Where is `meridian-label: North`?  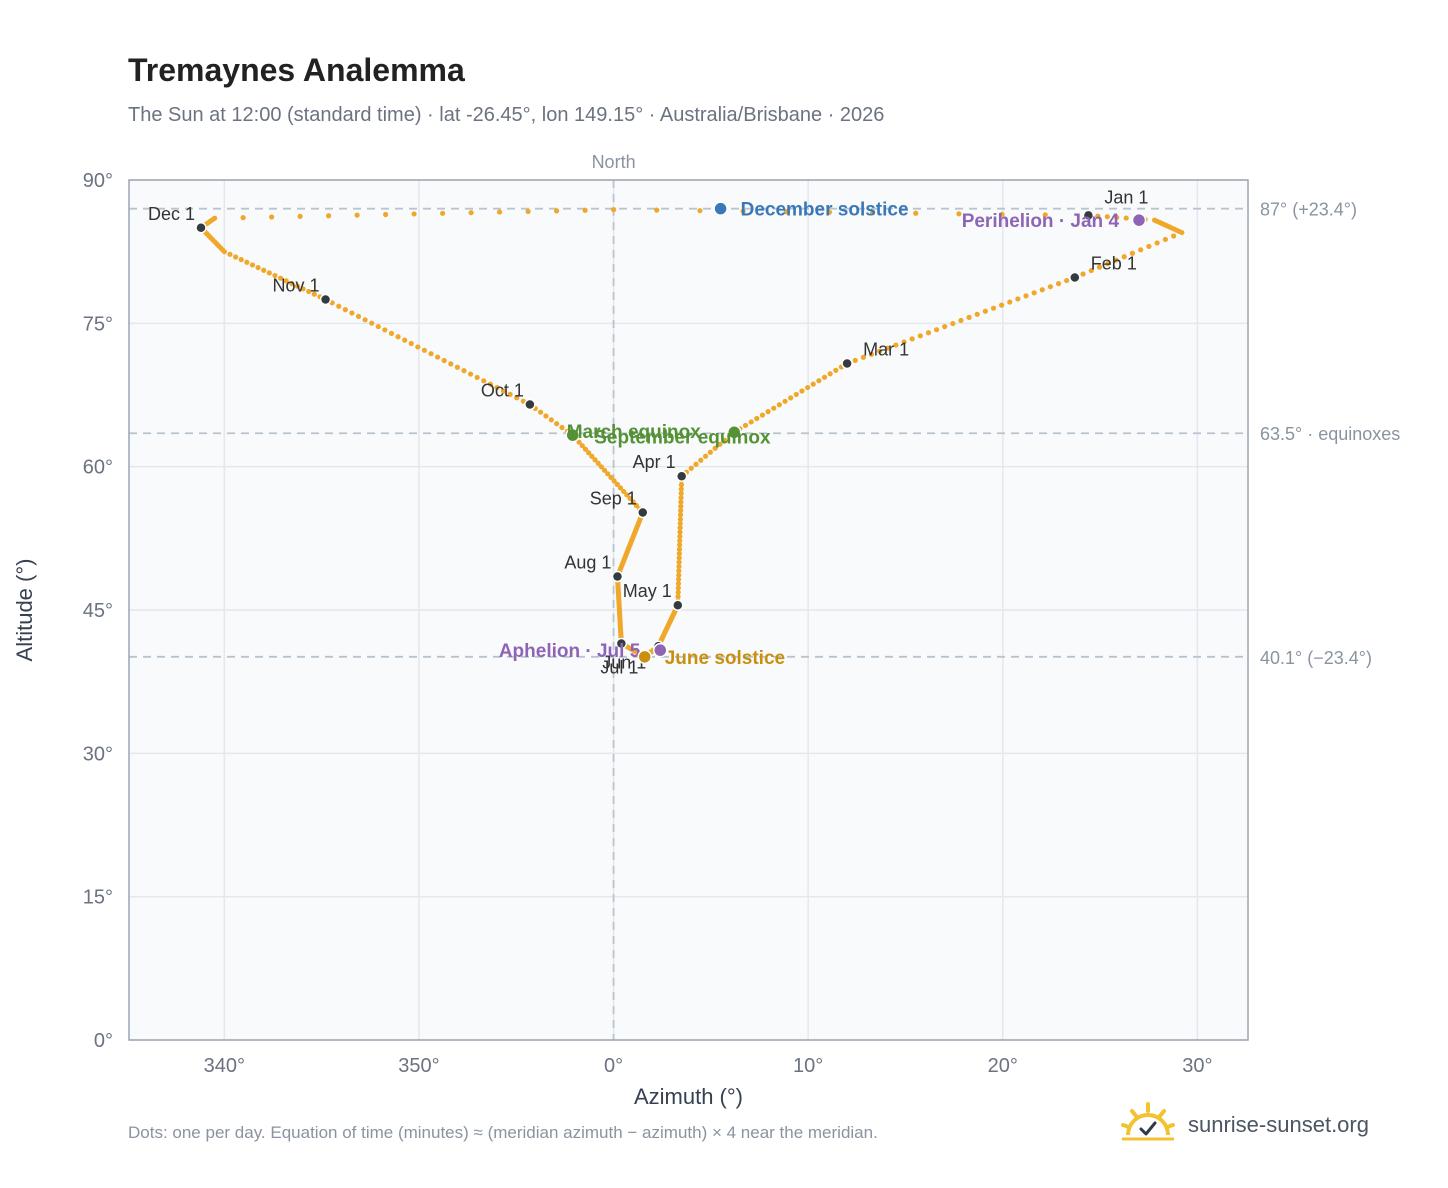 meridian-label: North is located at coordinates (614, 162).